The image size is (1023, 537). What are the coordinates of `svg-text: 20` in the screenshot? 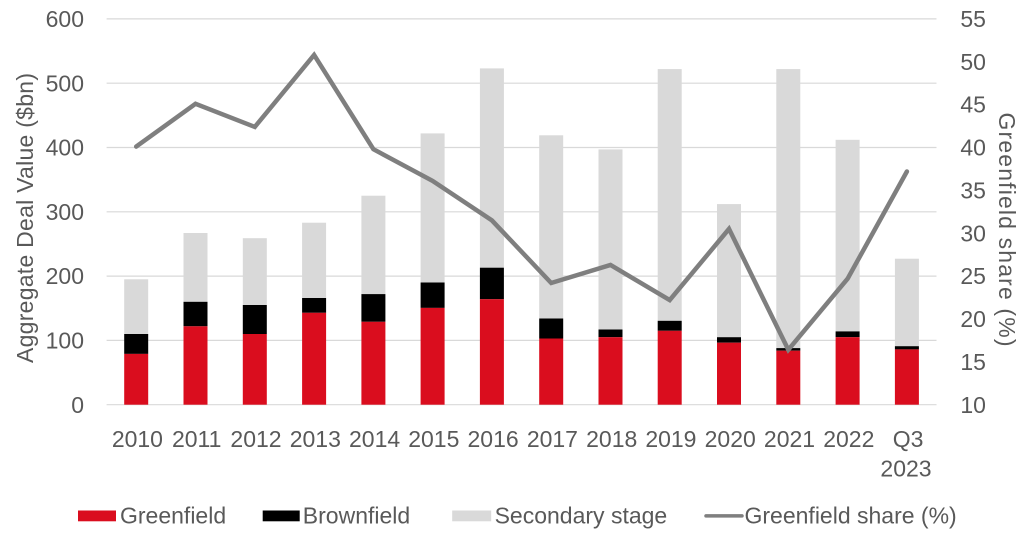 It's located at (973, 319).